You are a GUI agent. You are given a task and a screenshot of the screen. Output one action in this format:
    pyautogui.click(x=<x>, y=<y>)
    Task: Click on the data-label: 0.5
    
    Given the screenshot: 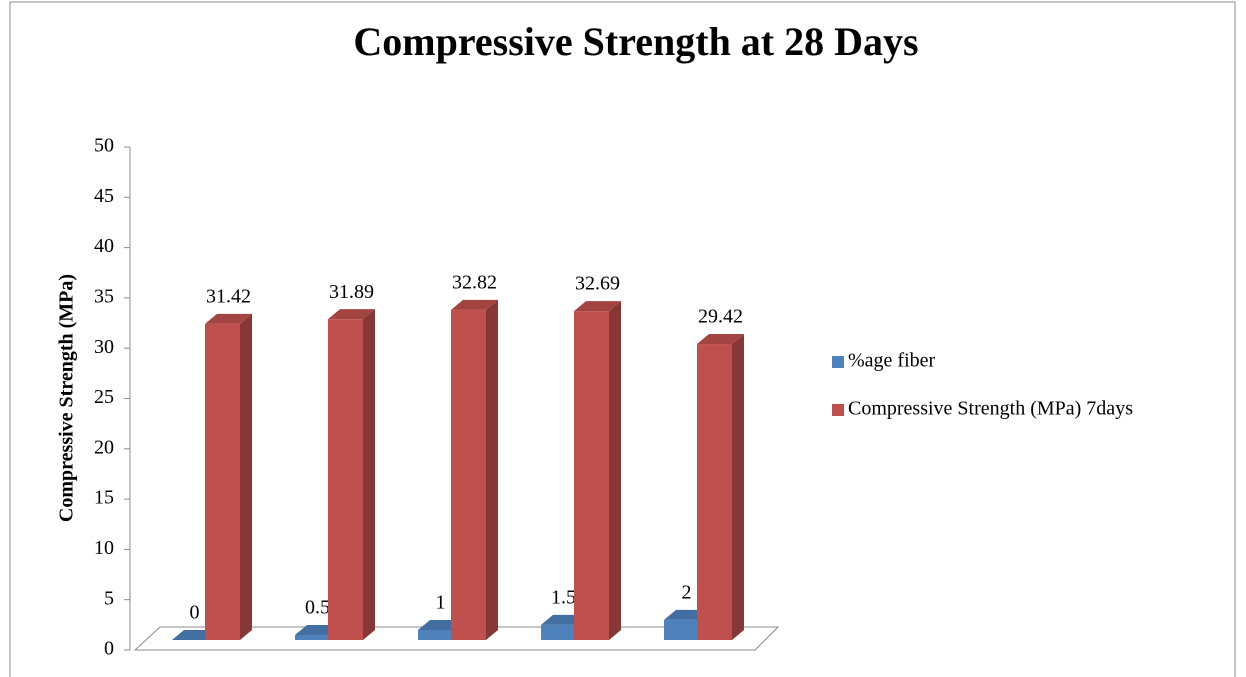 What is the action you would take?
    pyautogui.click(x=317, y=608)
    